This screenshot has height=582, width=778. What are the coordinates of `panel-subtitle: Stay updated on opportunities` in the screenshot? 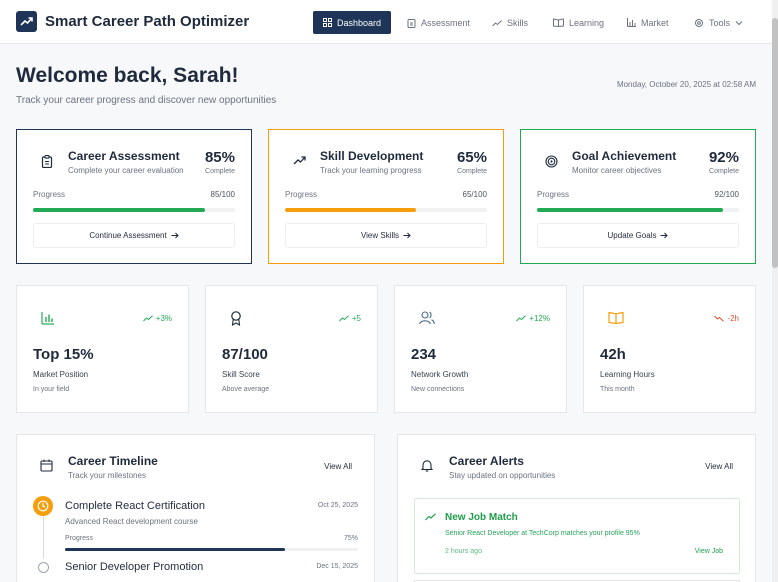 It's located at (502, 475).